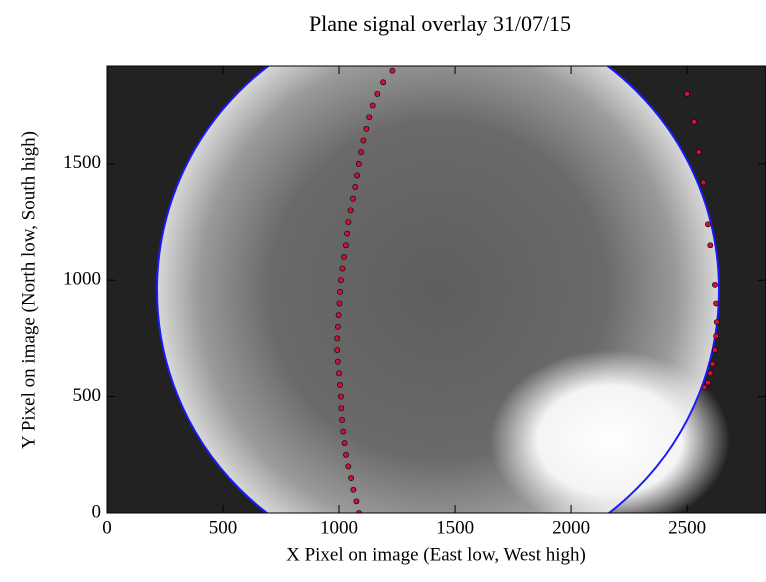 Image resolution: width=766 pixels, height=582 pixels. I want to click on y-tick-label: 500, so click(87, 395).